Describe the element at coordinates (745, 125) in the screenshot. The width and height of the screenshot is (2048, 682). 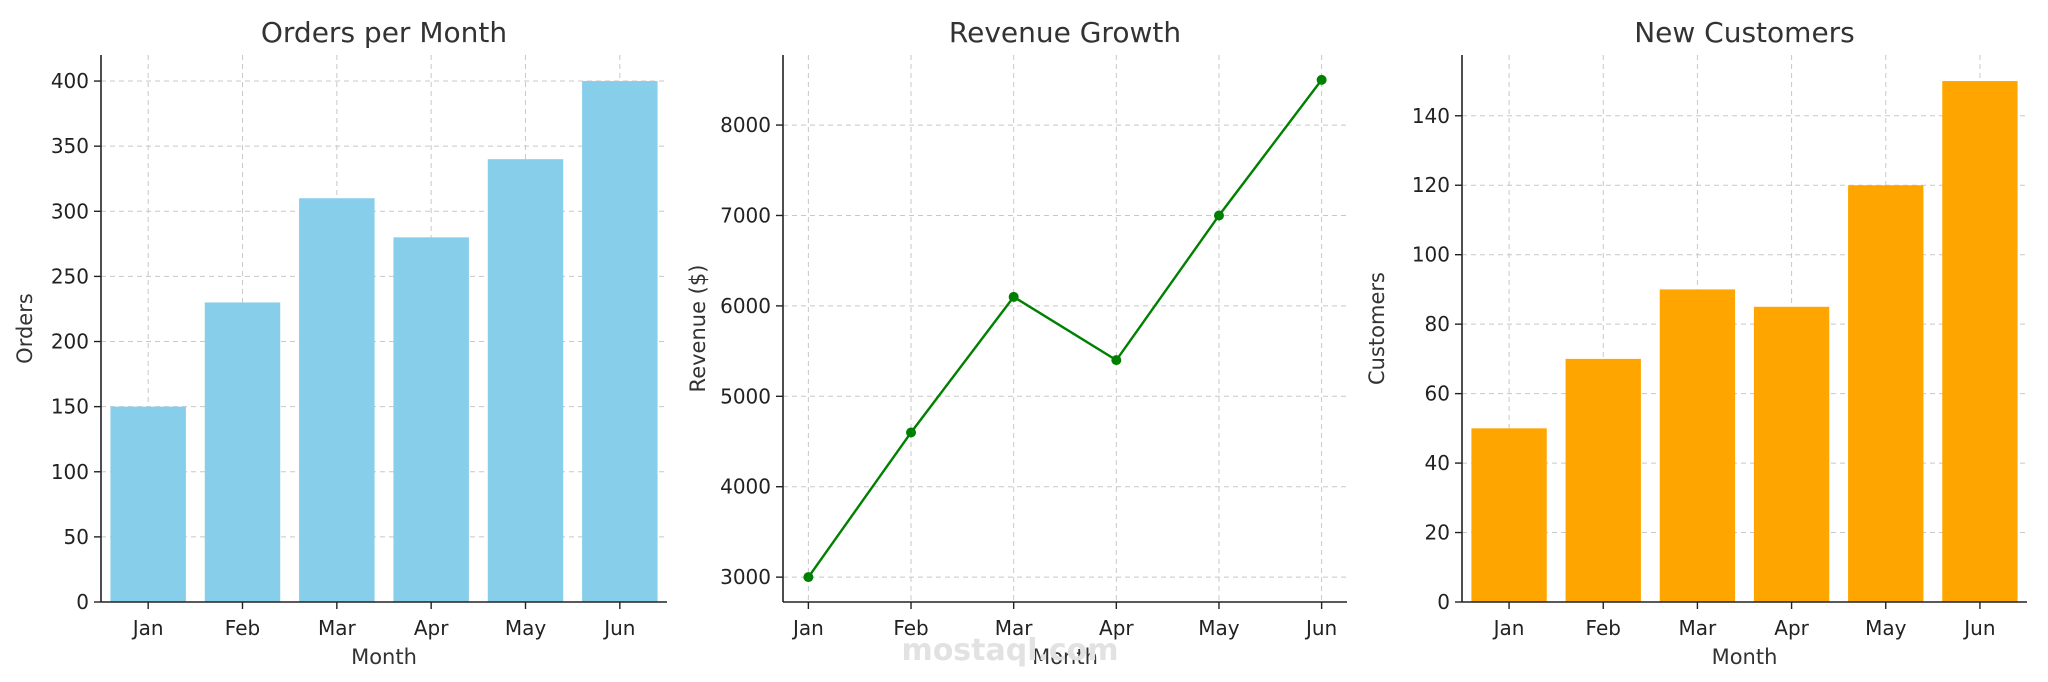
I see `y-tick-label: 8000` at that location.